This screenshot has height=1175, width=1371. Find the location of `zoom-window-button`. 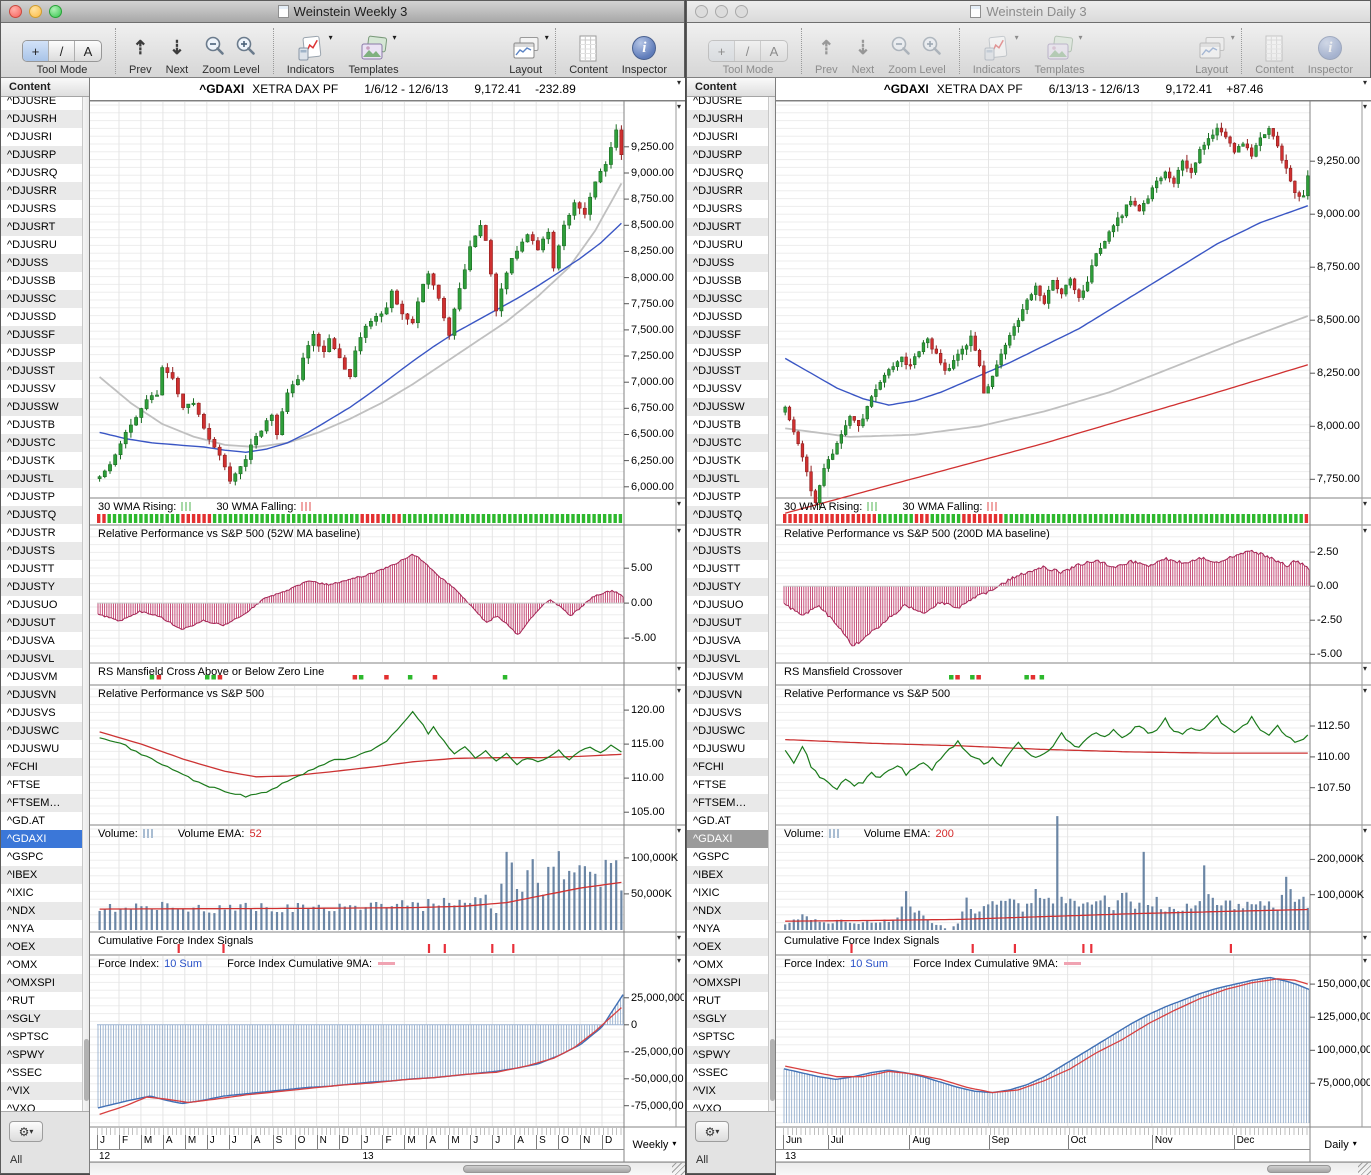

zoom-window-button is located at coordinates (55, 11).